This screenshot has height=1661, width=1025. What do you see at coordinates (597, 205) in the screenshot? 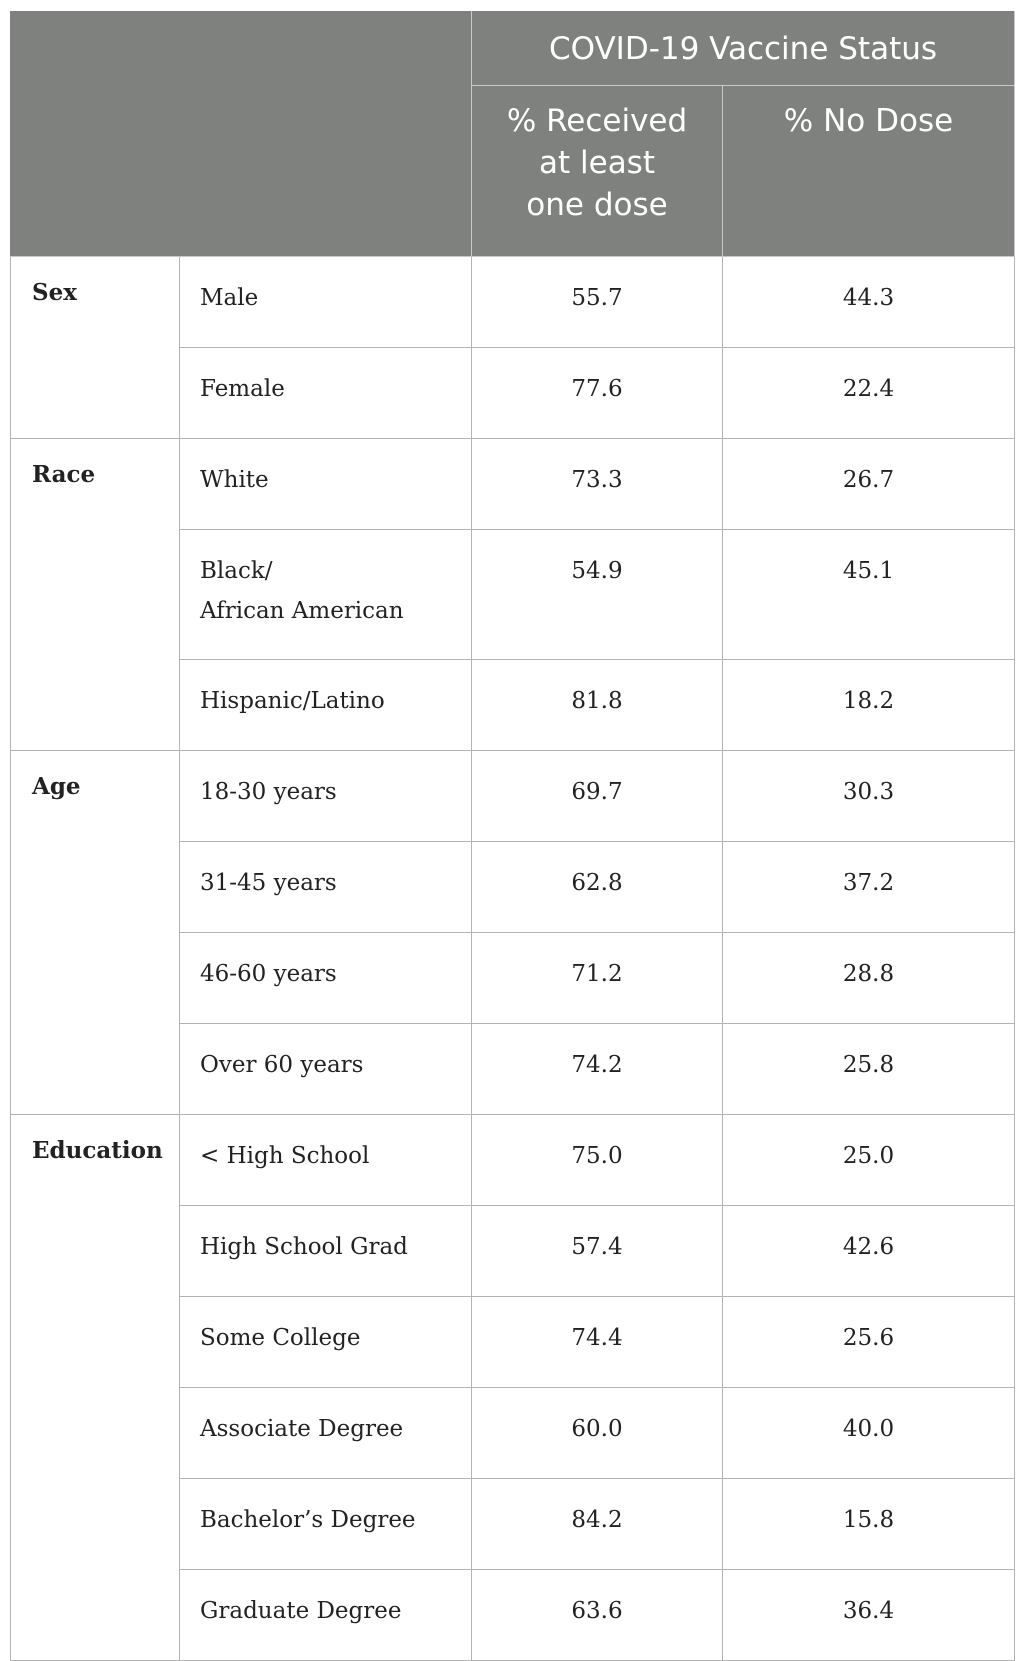
I see `header-received-line-3: one dose` at bounding box center [597, 205].